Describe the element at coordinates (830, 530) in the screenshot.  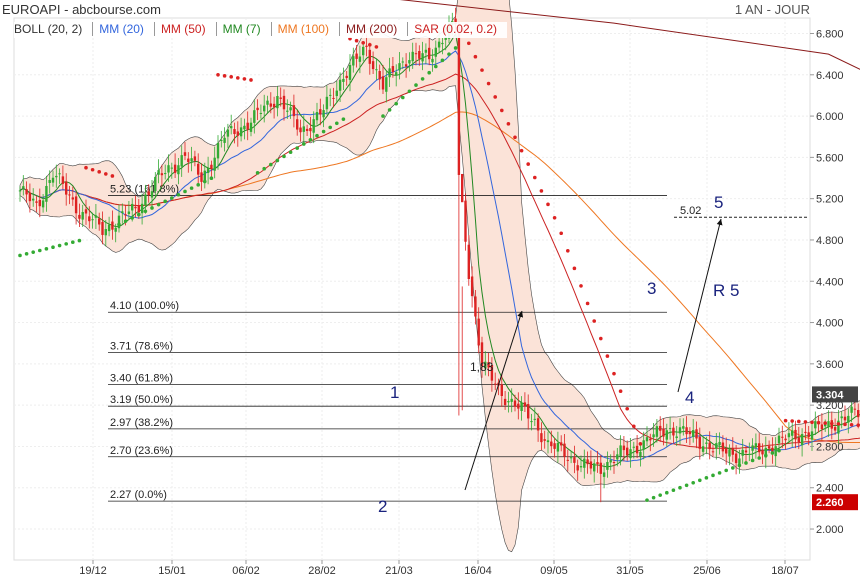
I see `y-tick-label: 2.000` at that location.